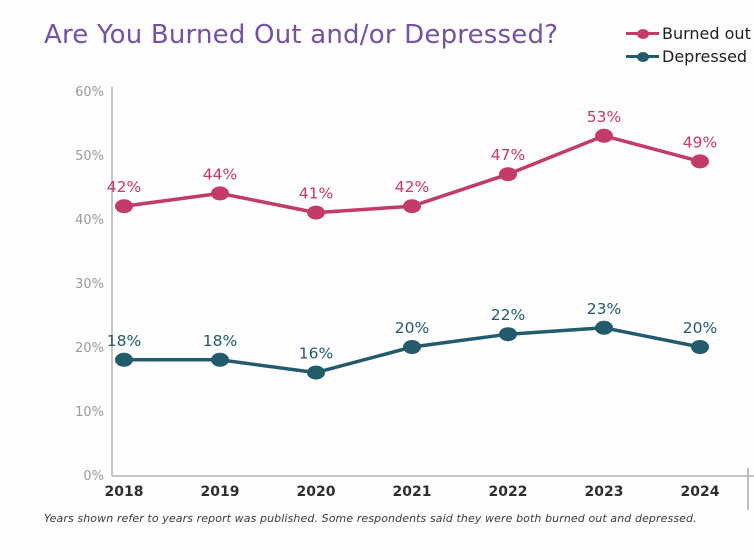 The width and height of the screenshot is (754, 560). I want to click on x-tick-label: 2018, so click(124, 492).